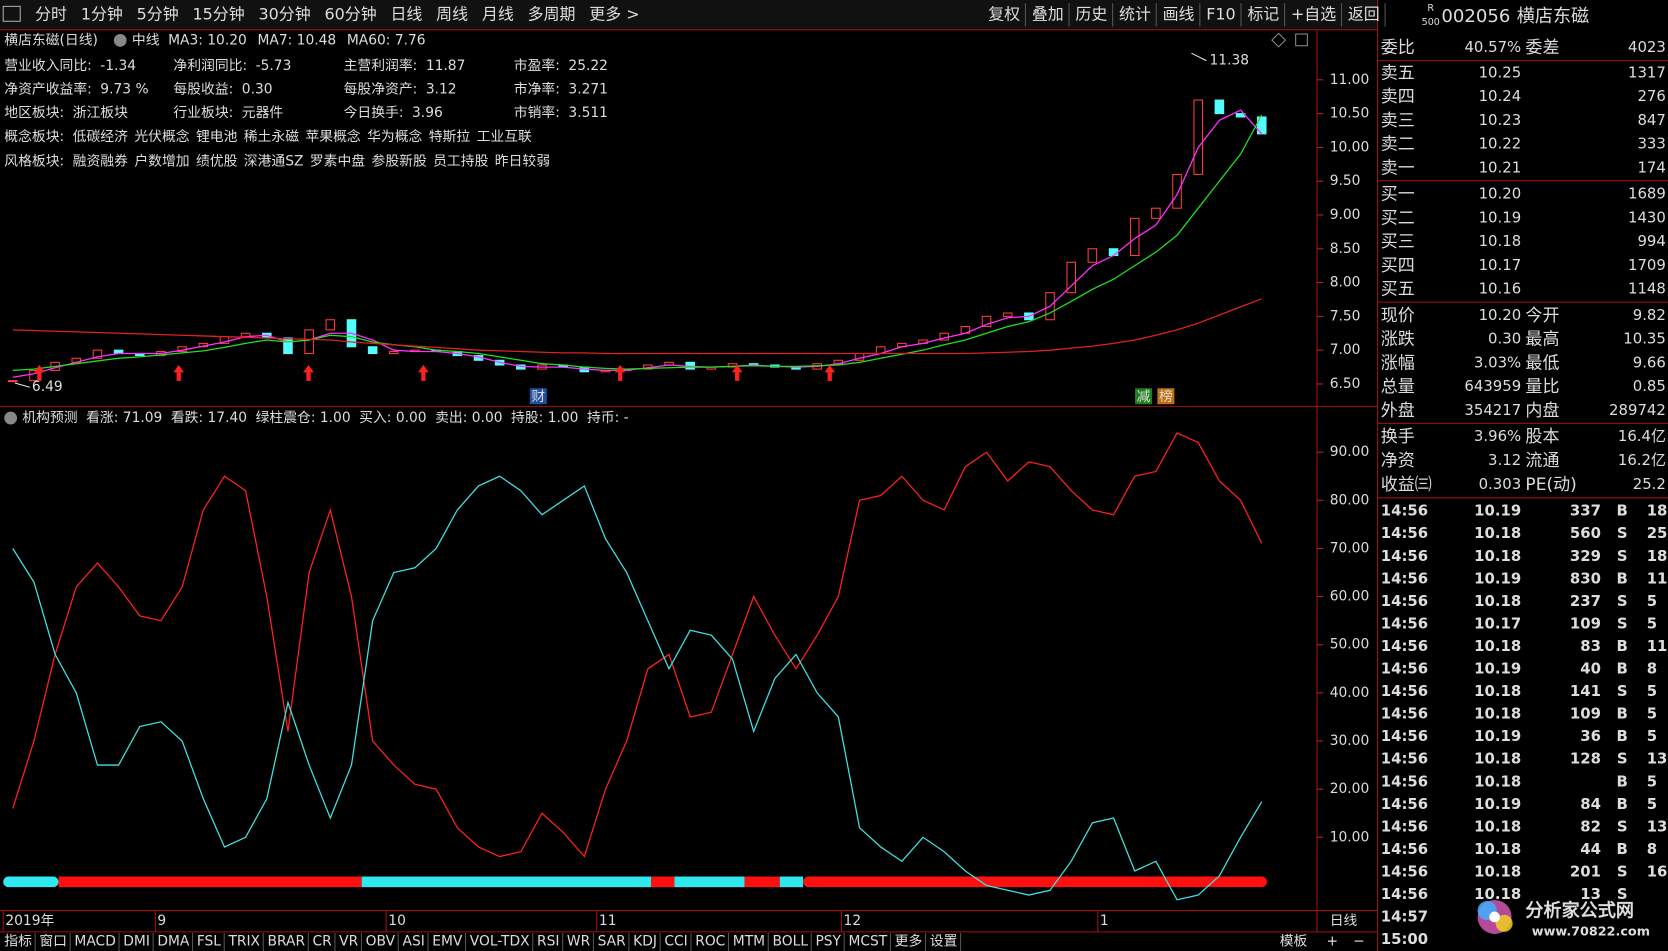  What do you see at coordinates (645, 941) in the screenshot?
I see `indicator-tab: KDJ` at bounding box center [645, 941].